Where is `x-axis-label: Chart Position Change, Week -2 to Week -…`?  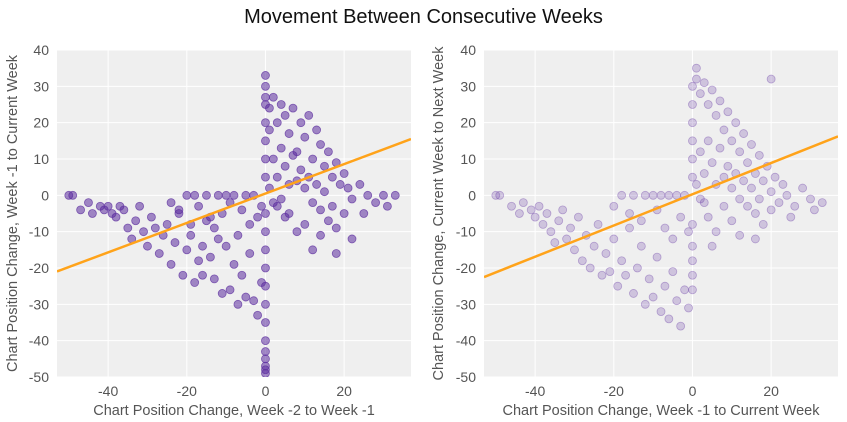
x-axis-label: Chart Position Change, Week -2 to Week -… is located at coordinates (234, 411).